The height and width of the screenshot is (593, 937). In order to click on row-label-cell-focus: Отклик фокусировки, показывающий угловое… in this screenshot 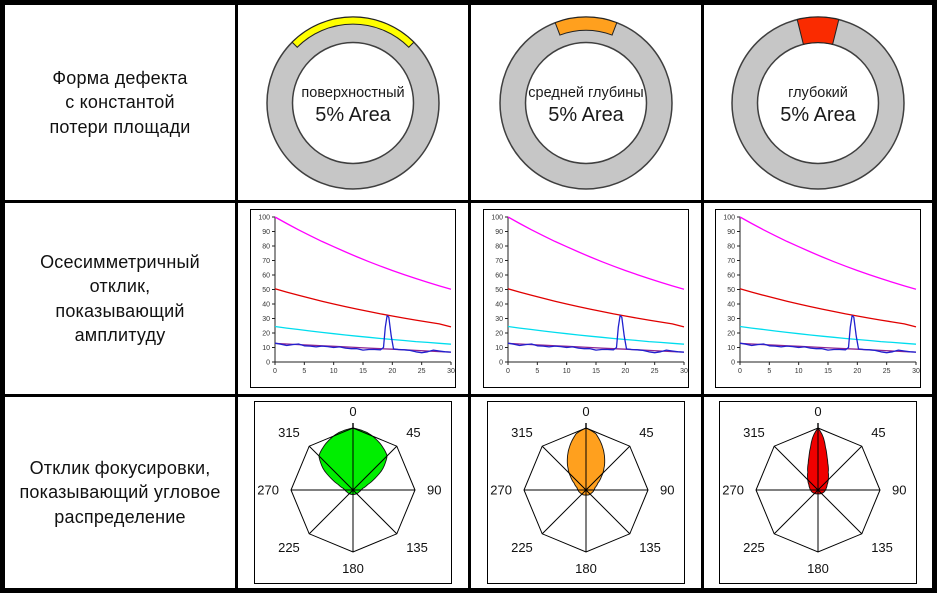, I will do `click(120, 492)`.